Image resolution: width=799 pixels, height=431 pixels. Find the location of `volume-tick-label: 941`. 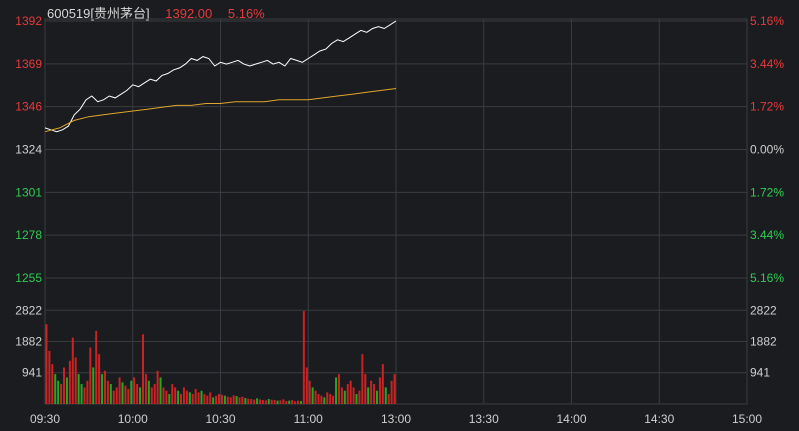

volume-tick-label: 941 is located at coordinates (32, 373).